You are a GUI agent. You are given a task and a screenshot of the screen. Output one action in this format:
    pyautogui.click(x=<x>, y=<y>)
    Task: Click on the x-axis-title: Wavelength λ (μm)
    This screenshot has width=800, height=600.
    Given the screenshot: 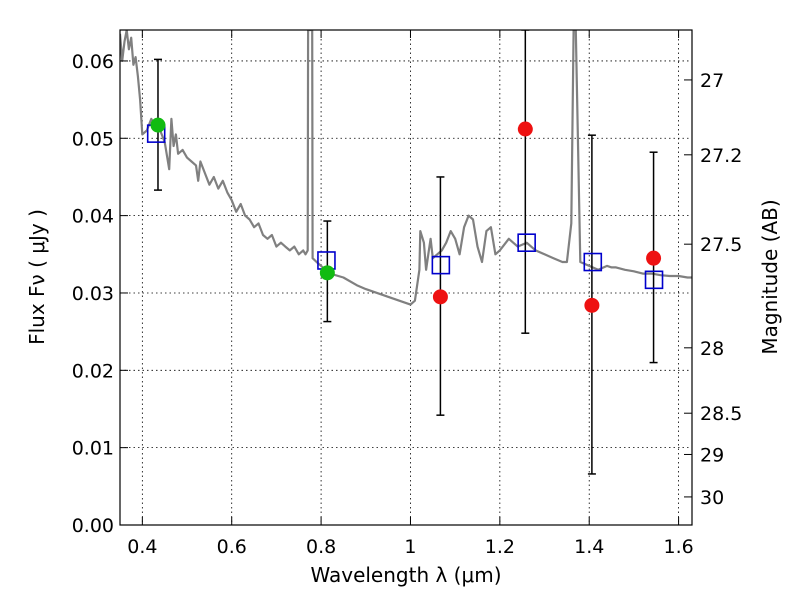 What is the action you would take?
    pyautogui.click(x=405, y=575)
    